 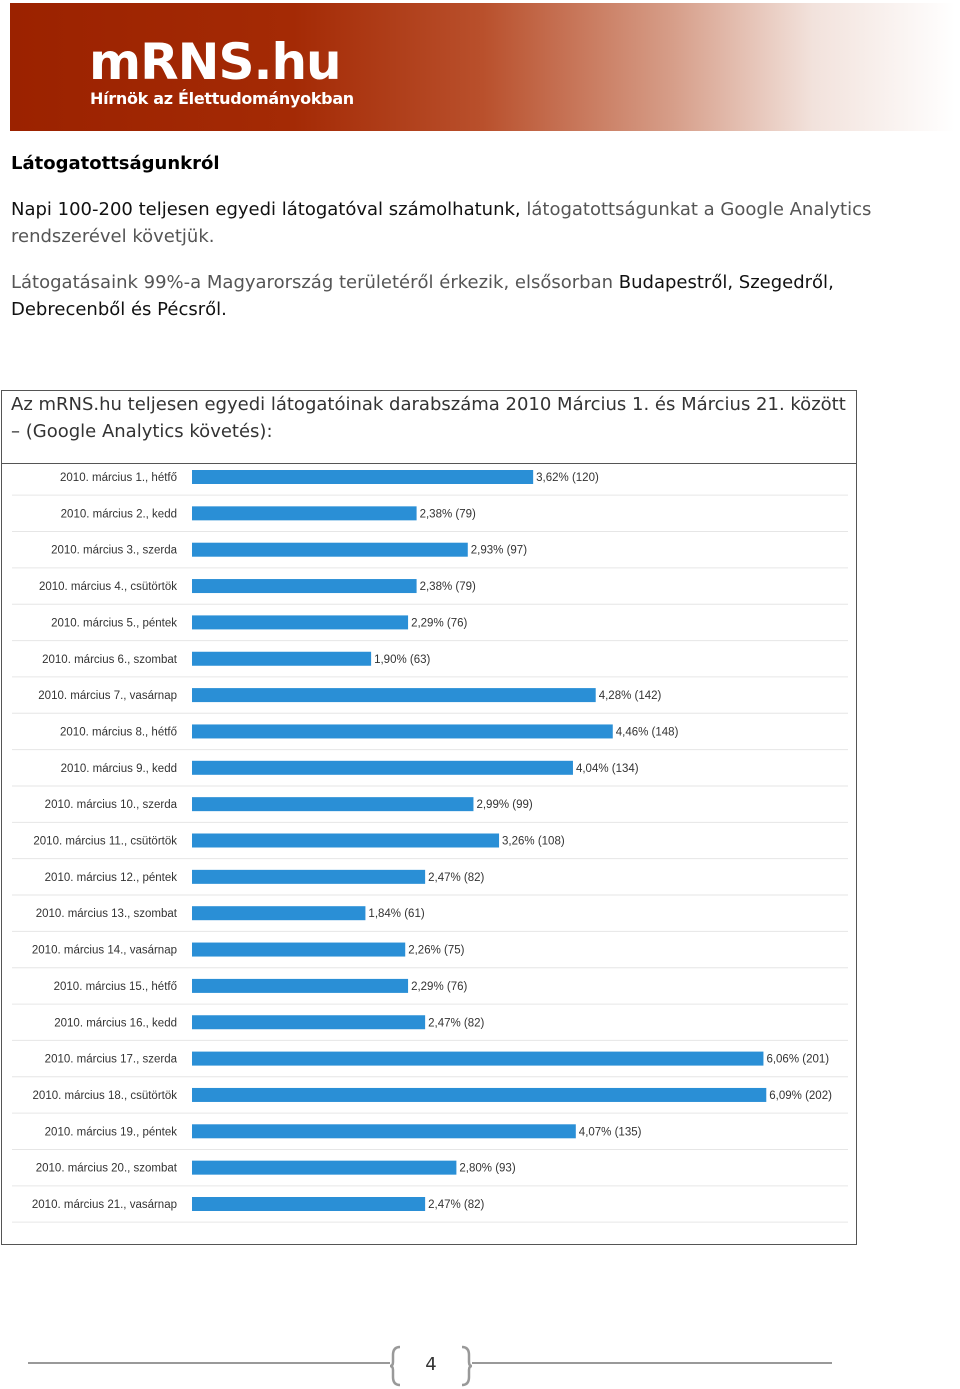 I want to click on caption-divider, so click(x=429, y=463).